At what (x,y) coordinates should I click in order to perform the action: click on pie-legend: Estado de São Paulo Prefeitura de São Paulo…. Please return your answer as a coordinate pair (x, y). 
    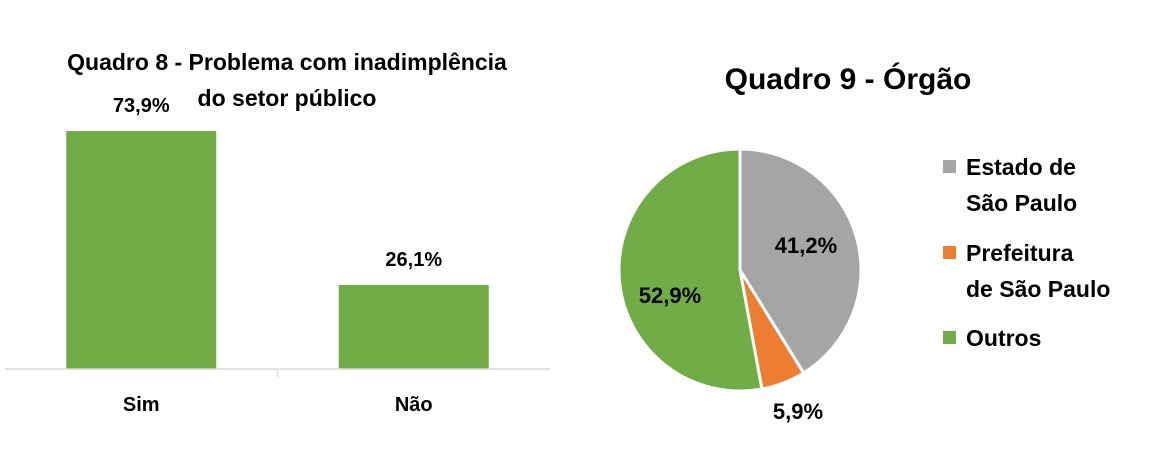
    Looking at the image, I should click on (1026, 252).